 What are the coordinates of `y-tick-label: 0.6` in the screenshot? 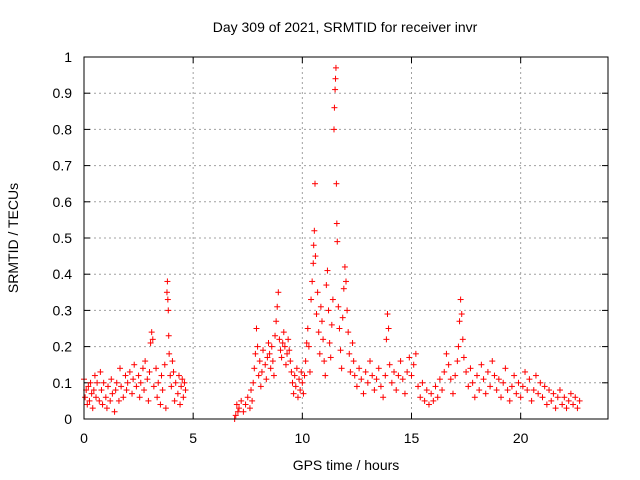 It's located at (63, 202).